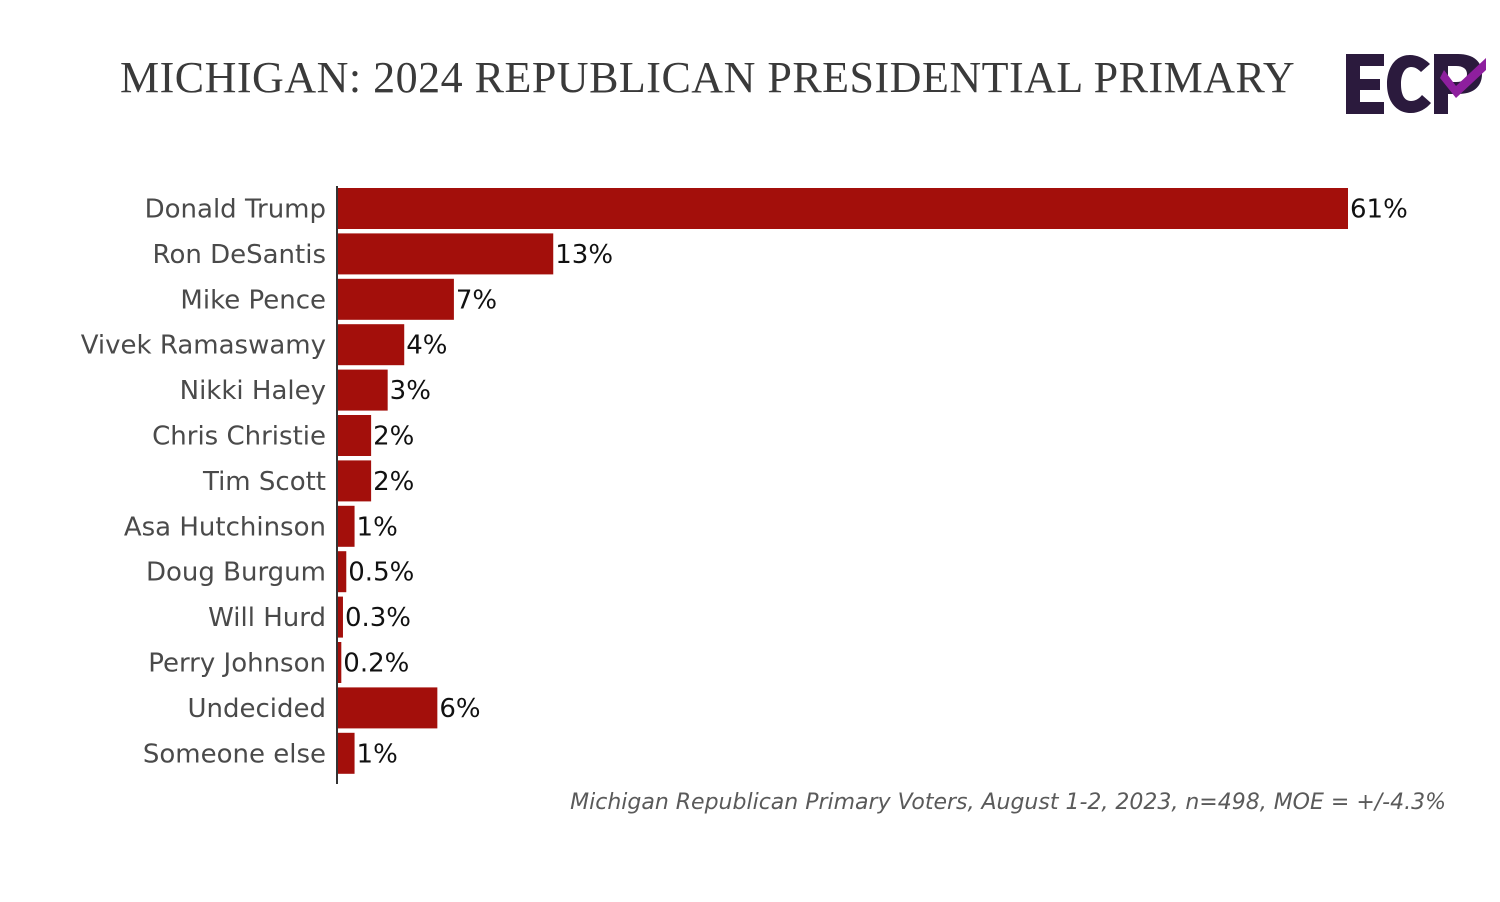 This screenshot has height=902, width=1500. Describe the element at coordinates (264, 482) in the screenshot. I see `category-label-tim-scott: Tim Scott` at that location.